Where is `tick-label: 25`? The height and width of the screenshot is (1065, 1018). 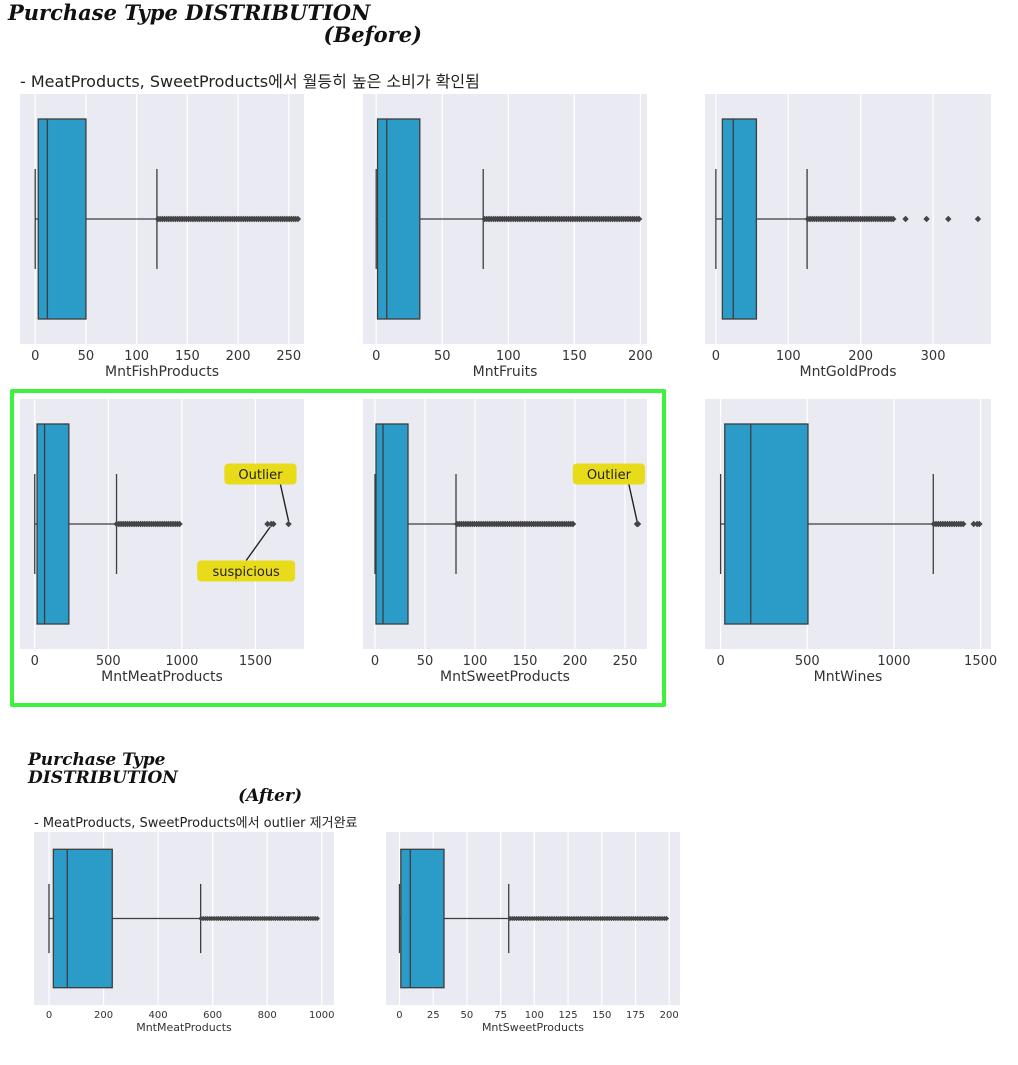
tick-label: 25 is located at coordinates (433, 1015).